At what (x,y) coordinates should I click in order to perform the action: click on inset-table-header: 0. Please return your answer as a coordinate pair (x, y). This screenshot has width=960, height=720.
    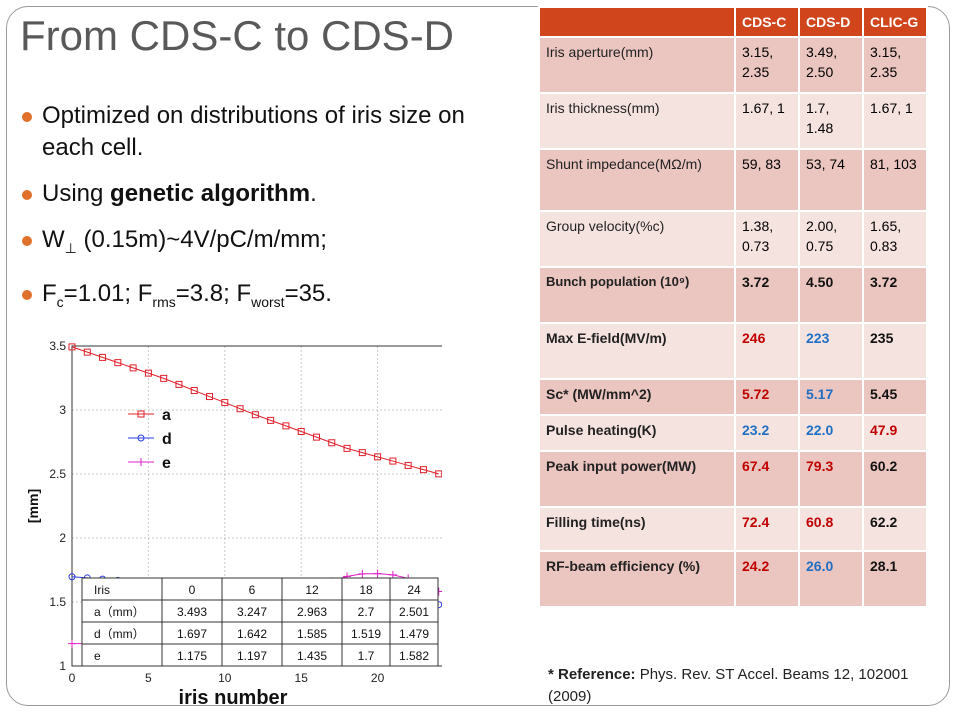
    Looking at the image, I should click on (192, 590).